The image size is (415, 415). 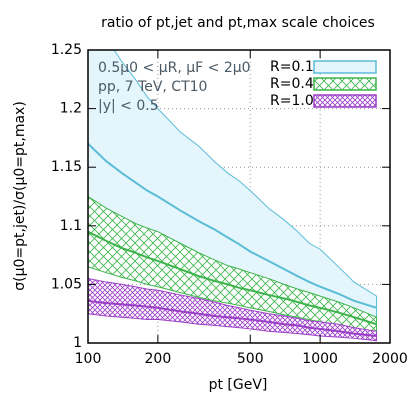 I want to click on annotation: 0.5μ0 < μR, μF < 2μ0, so click(x=174, y=68).